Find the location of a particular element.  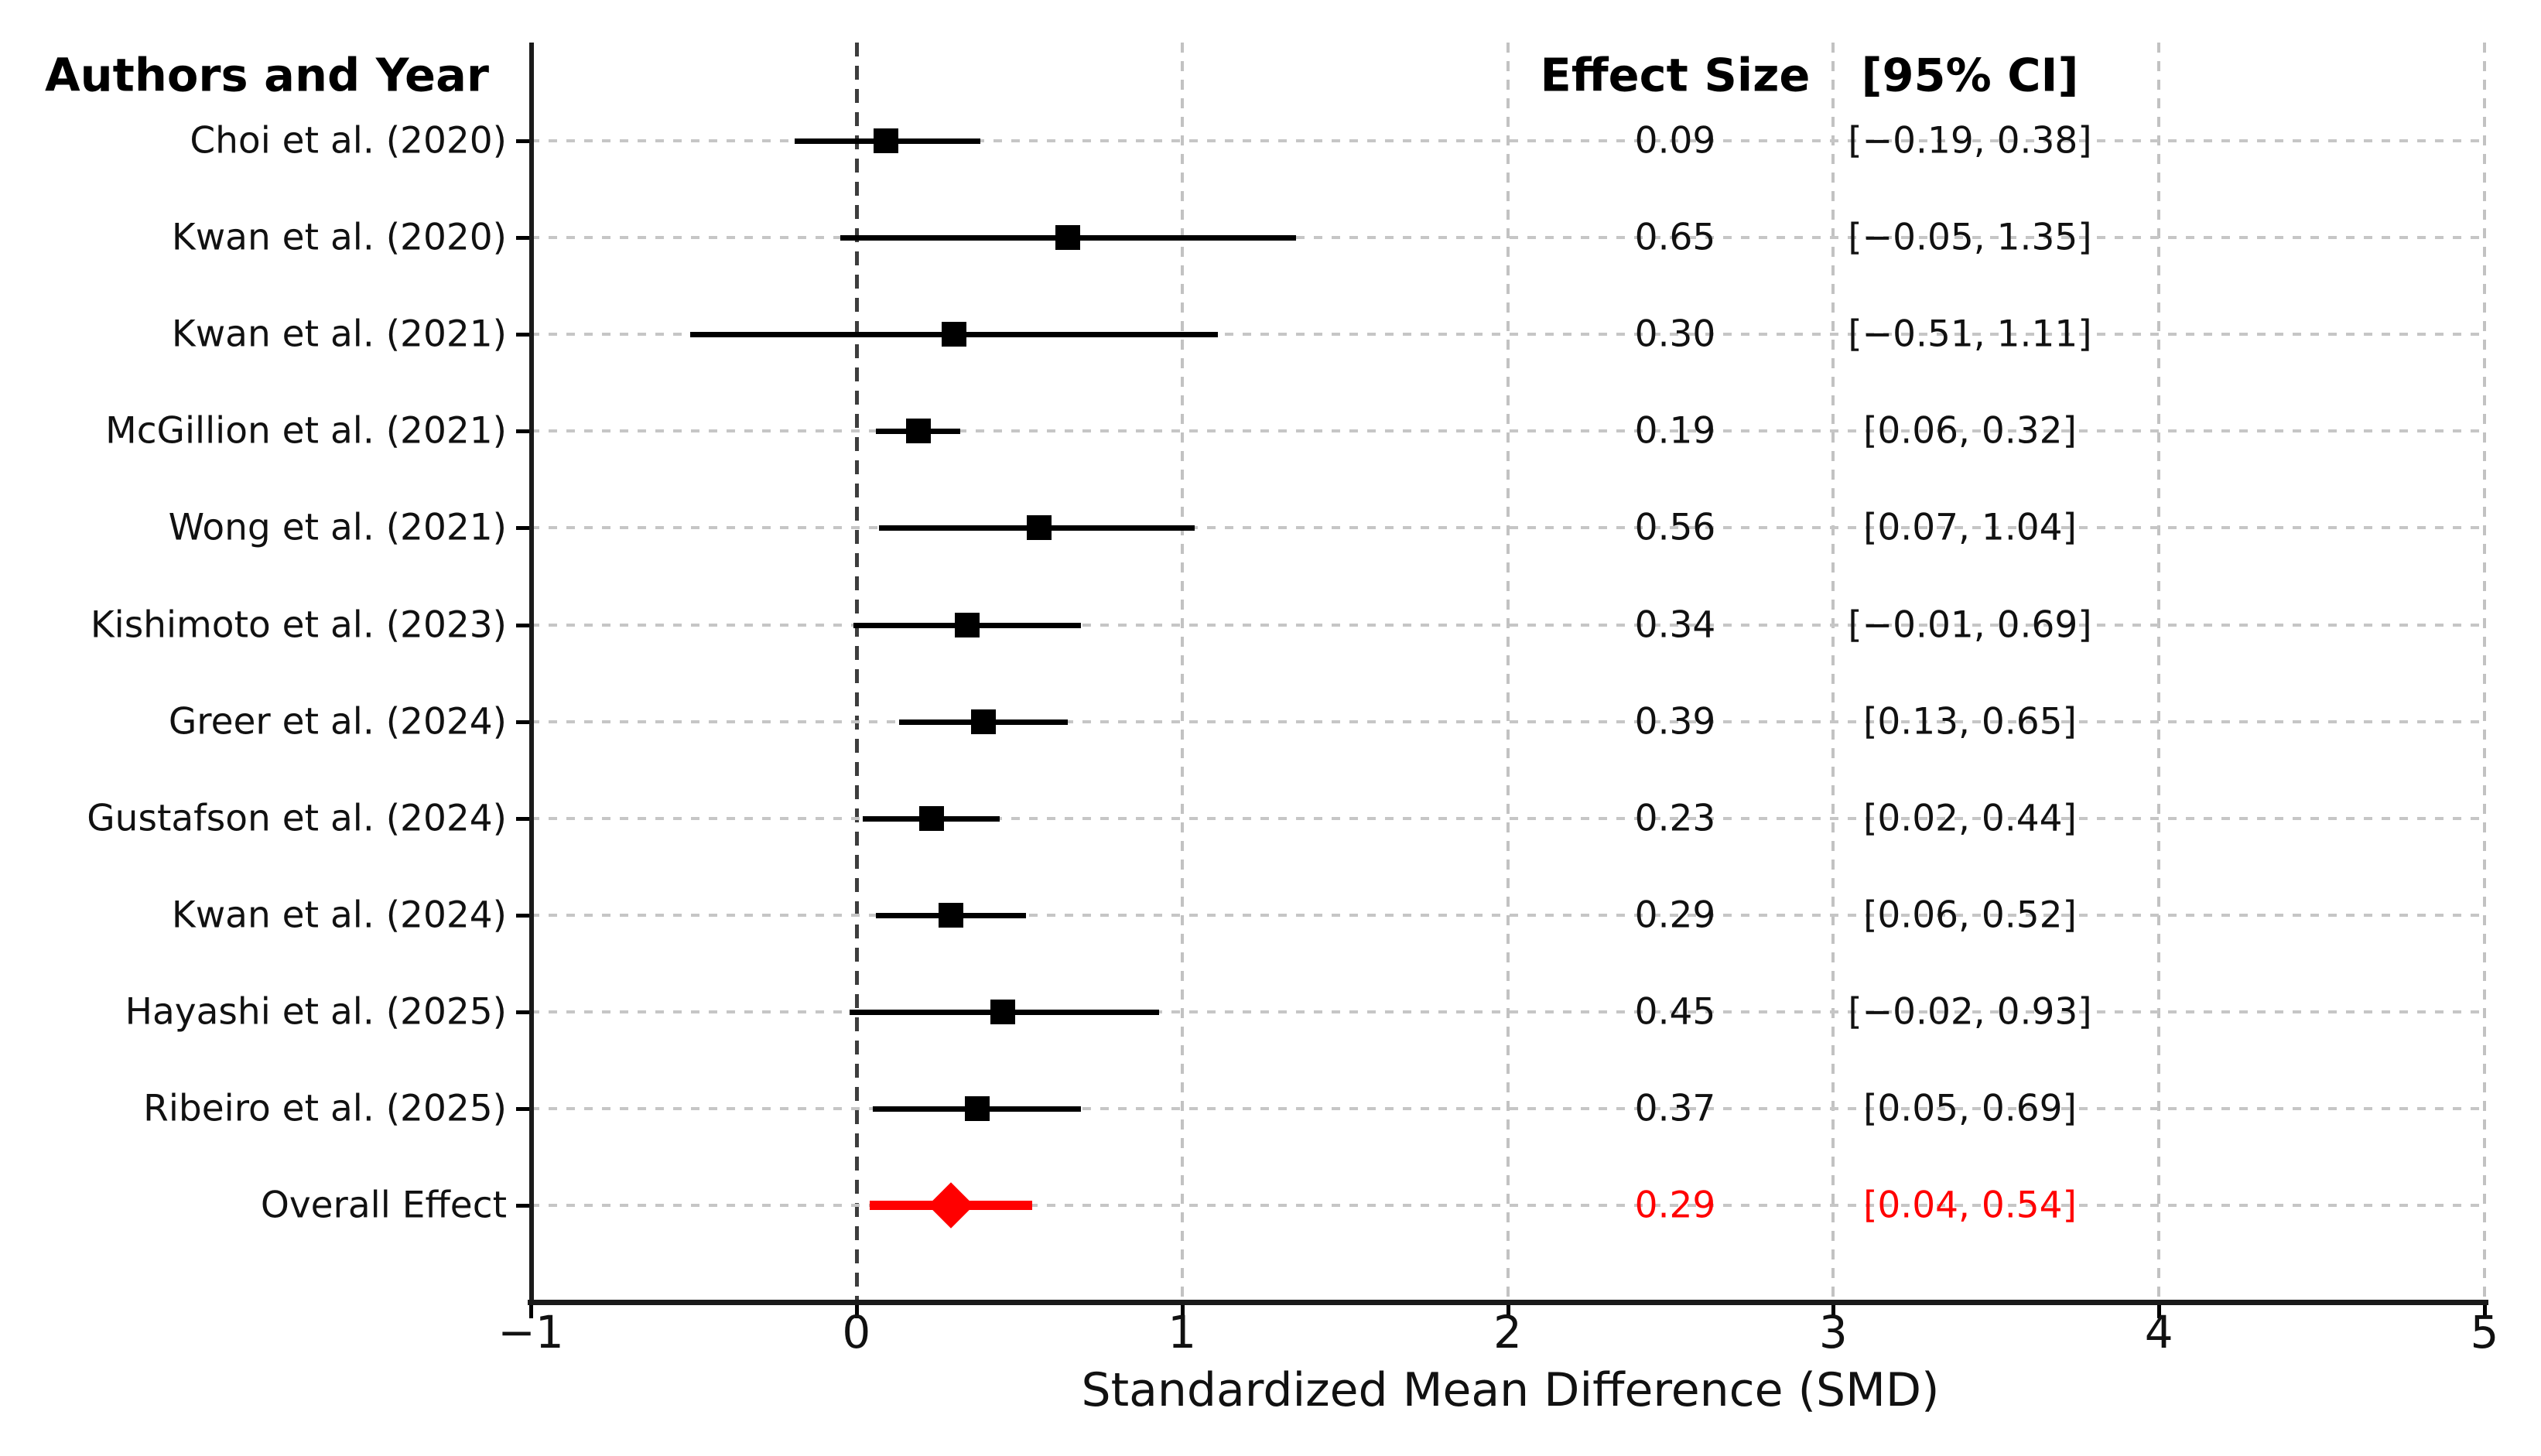

x-tick-label-3: 3 is located at coordinates (1833, 1333).